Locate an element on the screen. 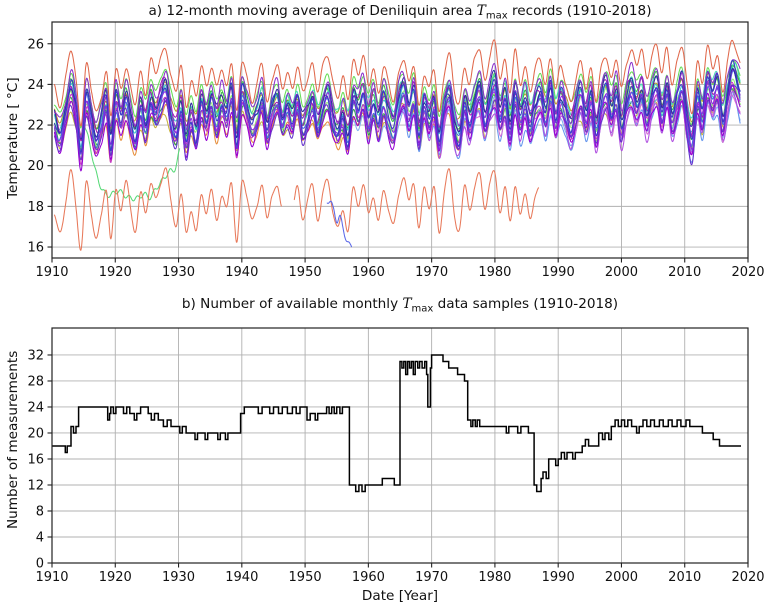  station-purple-line is located at coordinates (397, 99).